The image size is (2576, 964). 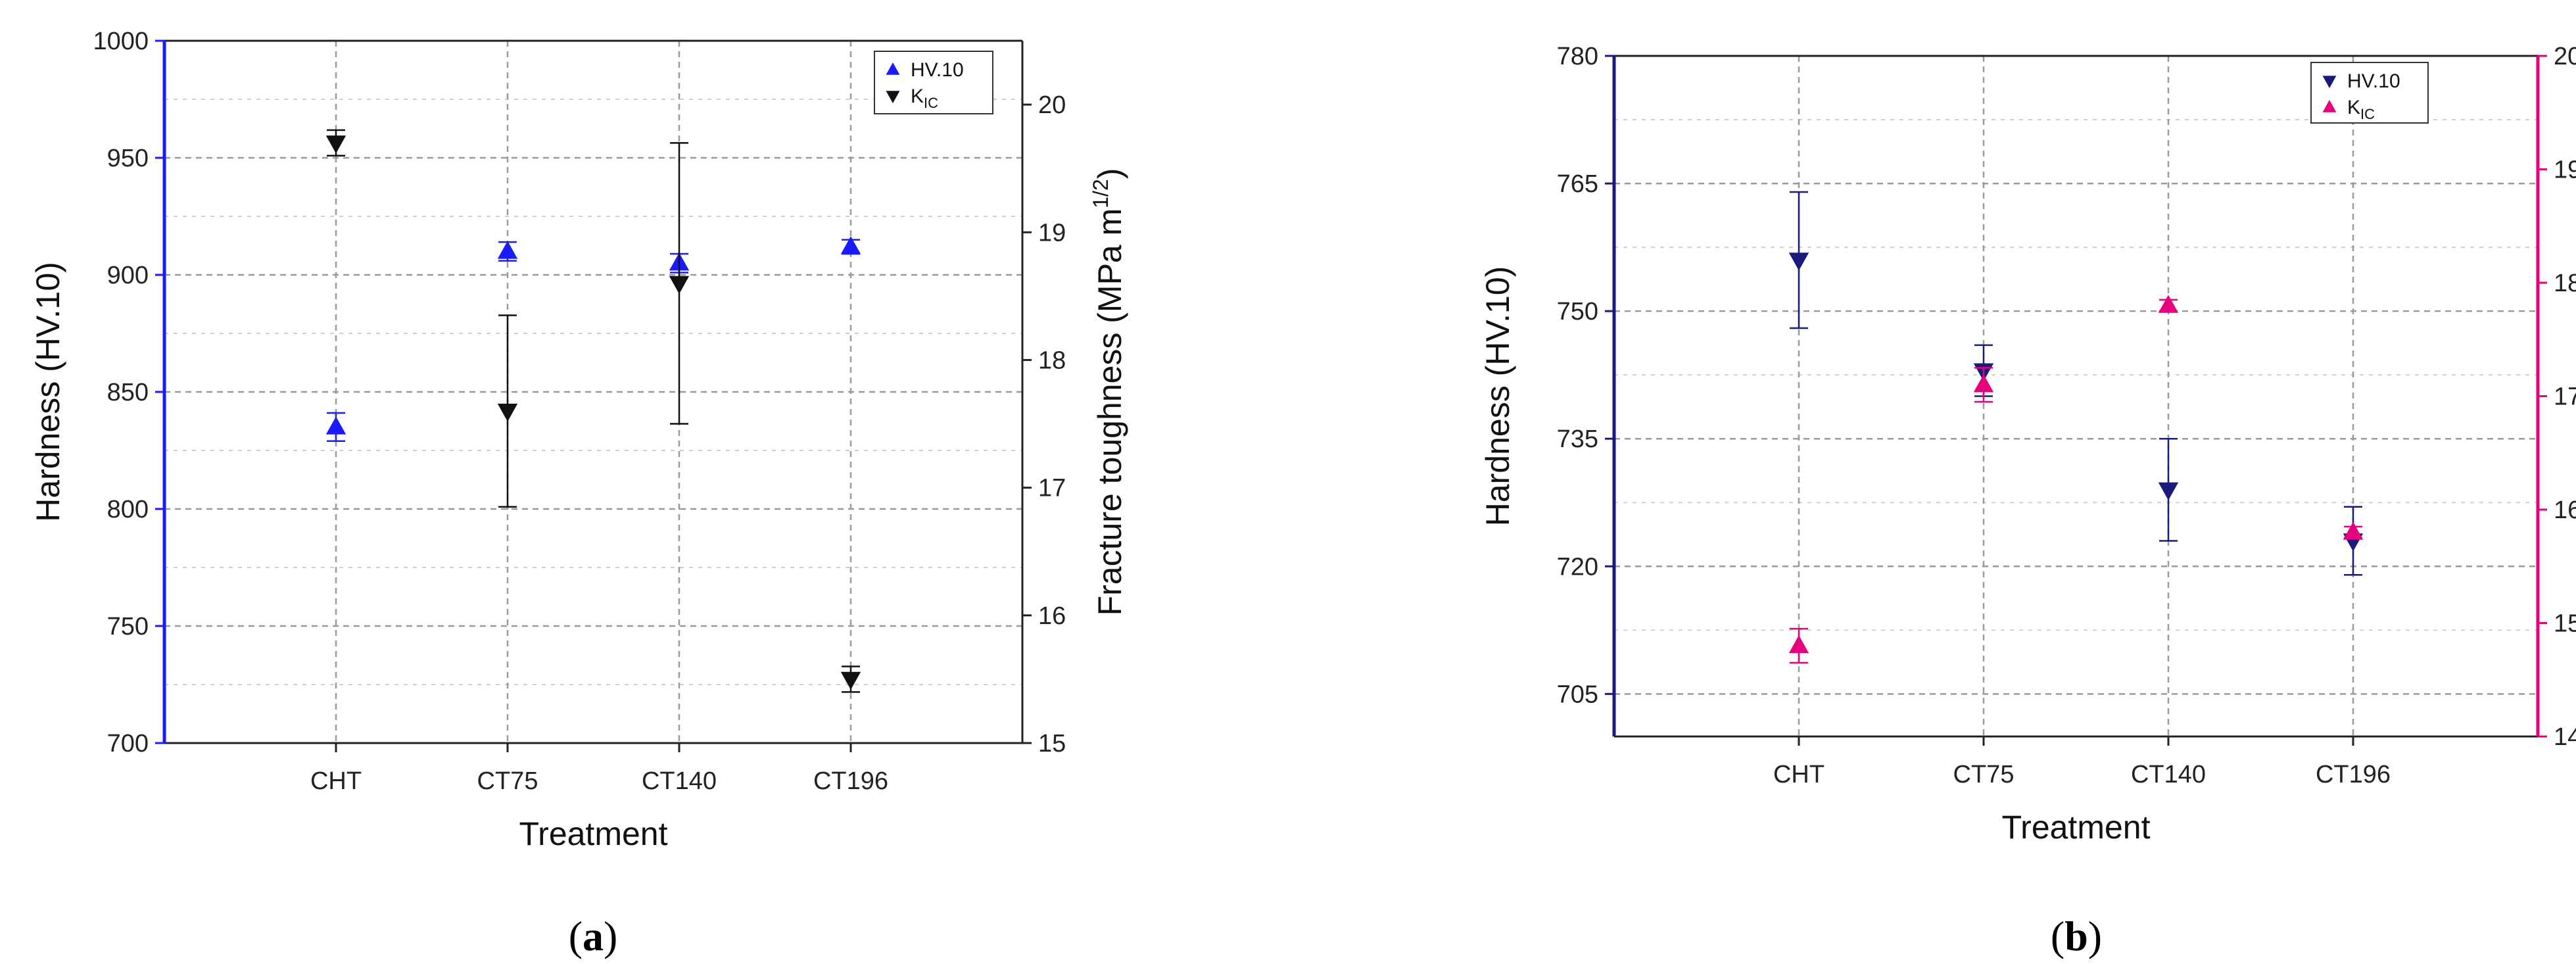 I want to click on panel-b-caption-letter: b, so click(x=2076, y=936).